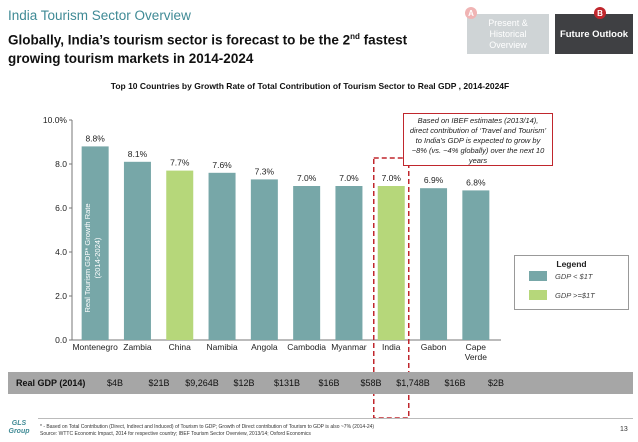 The width and height of the screenshot is (638, 442). I want to click on tab-label: Present & Historical Overview, so click(508, 33).